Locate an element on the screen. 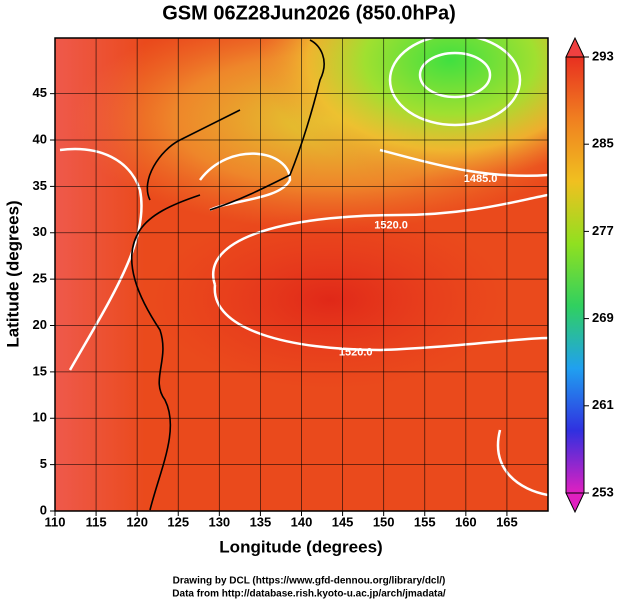  y-tick-label: 5 is located at coordinates (43, 463).